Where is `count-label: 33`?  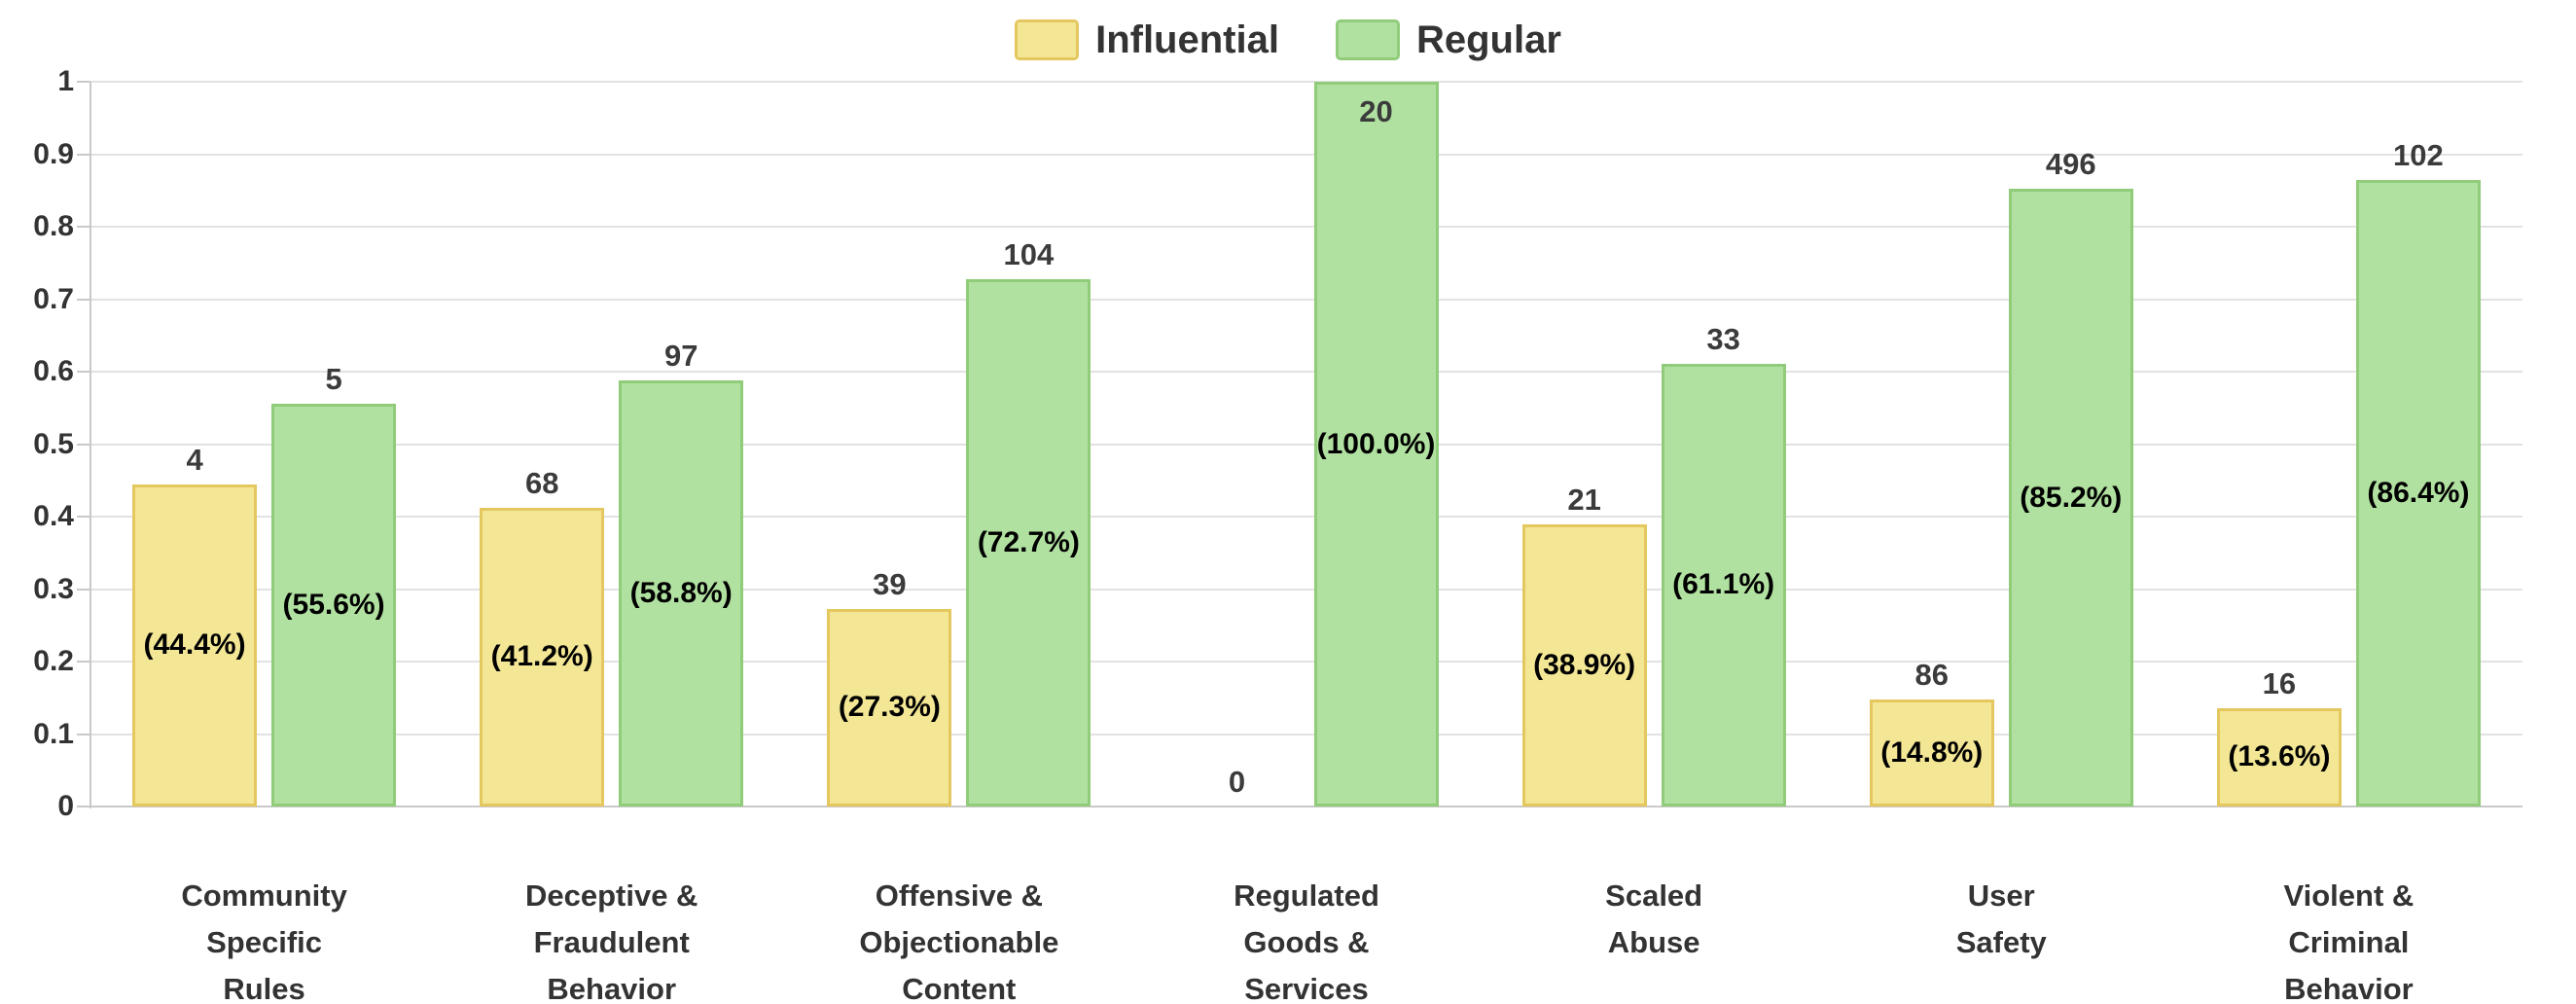 count-label: 33 is located at coordinates (1723, 338).